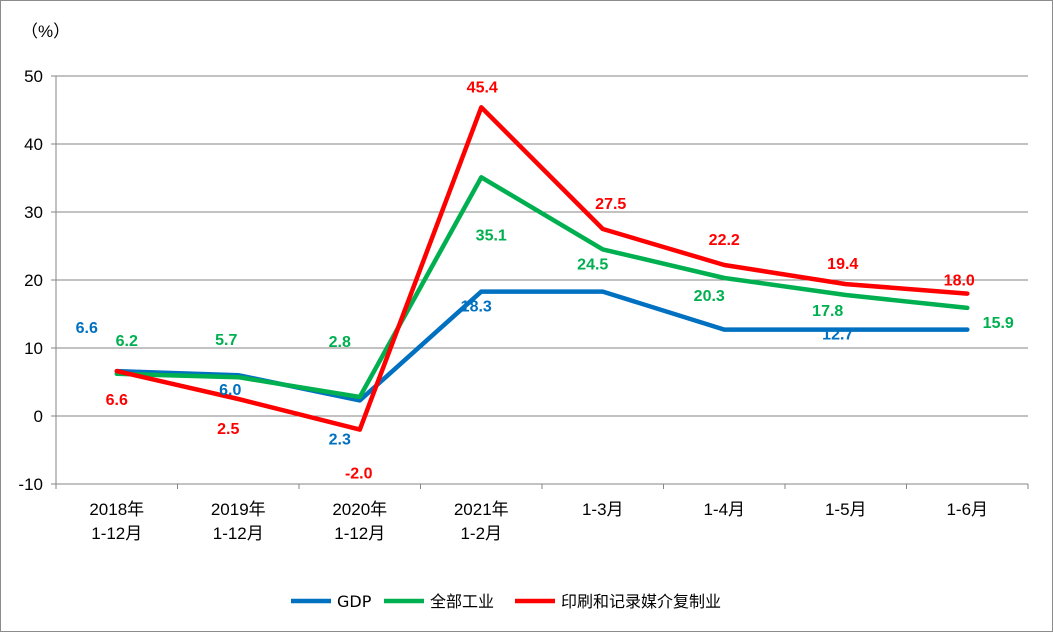 This screenshot has width=1053, height=632. What do you see at coordinates (33, 144) in the screenshot?
I see `y-tick-label-40: 40` at bounding box center [33, 144].